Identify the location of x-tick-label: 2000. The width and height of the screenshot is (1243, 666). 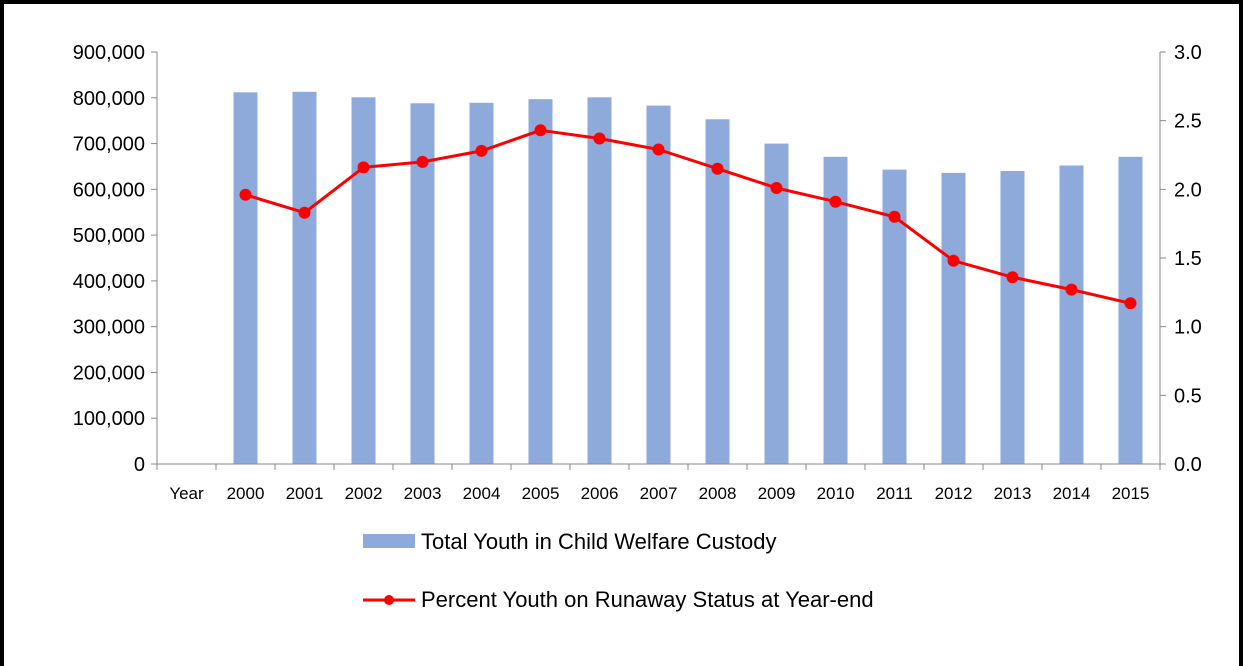
(246, 493).